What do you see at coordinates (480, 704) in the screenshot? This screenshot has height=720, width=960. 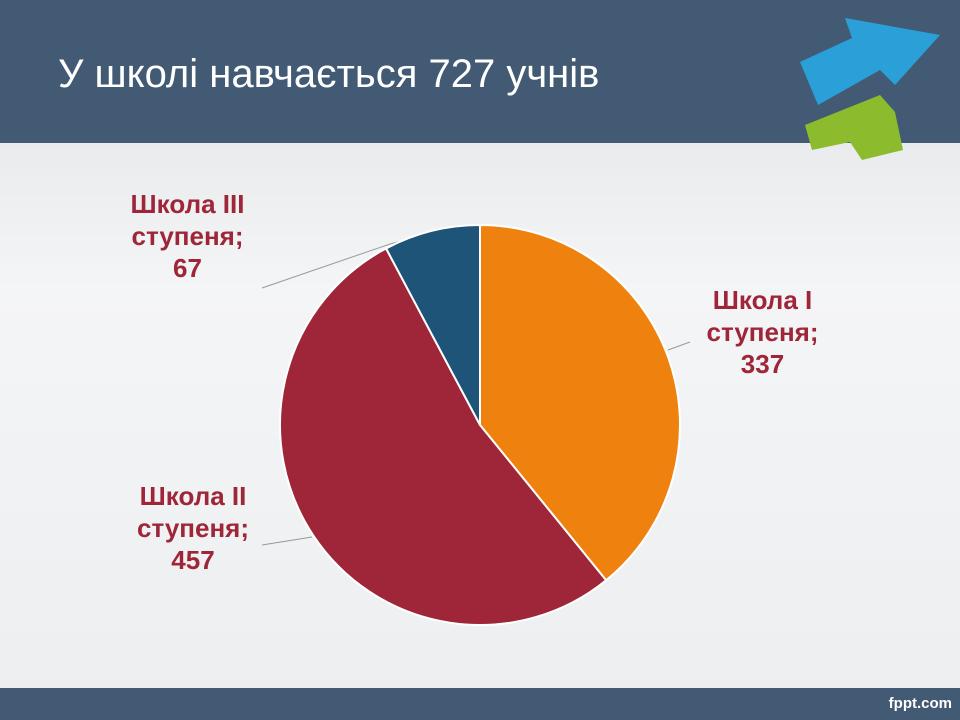 I see `footer-band: fppt.com` at bounding box center [480, 704].